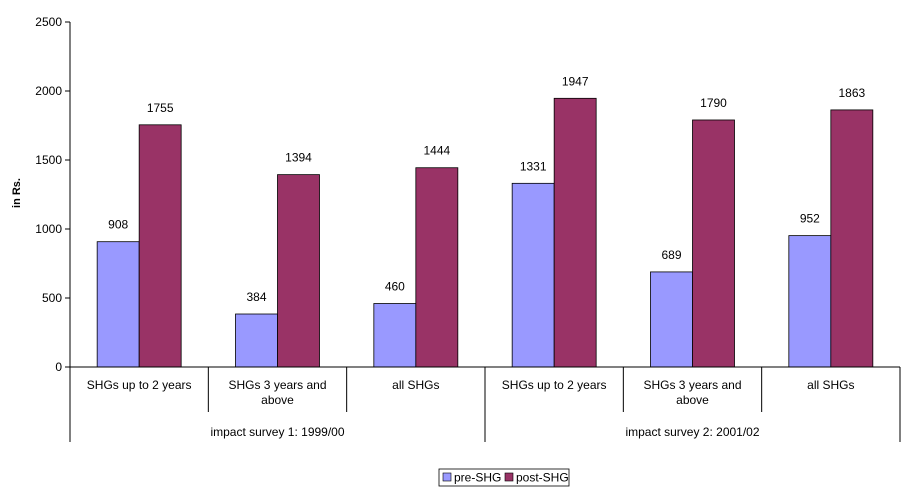 The image size is (912, 490). What do you see at coordinates (830, 385) in the screenshot?
I see `category-label-5: all SHGs` at bounding box center [830, 385].